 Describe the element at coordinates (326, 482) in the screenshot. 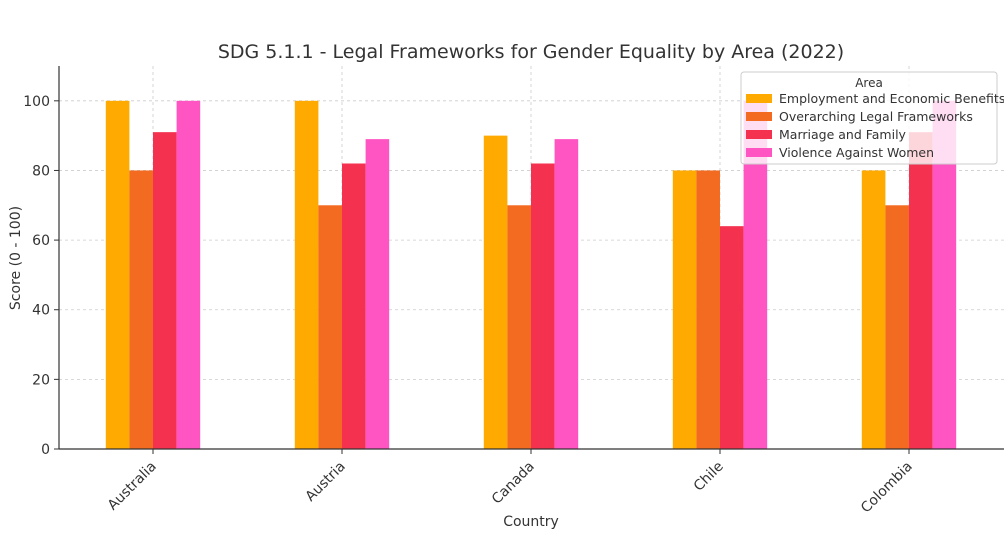

I see `x-tick-label: Austria` at that location.